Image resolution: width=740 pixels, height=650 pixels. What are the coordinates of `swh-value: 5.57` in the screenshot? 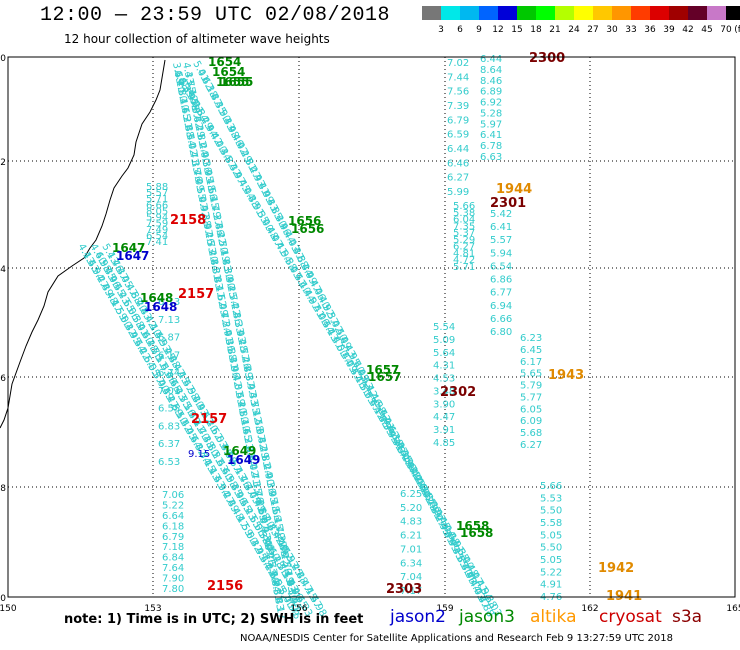 It's located at (157, 193).